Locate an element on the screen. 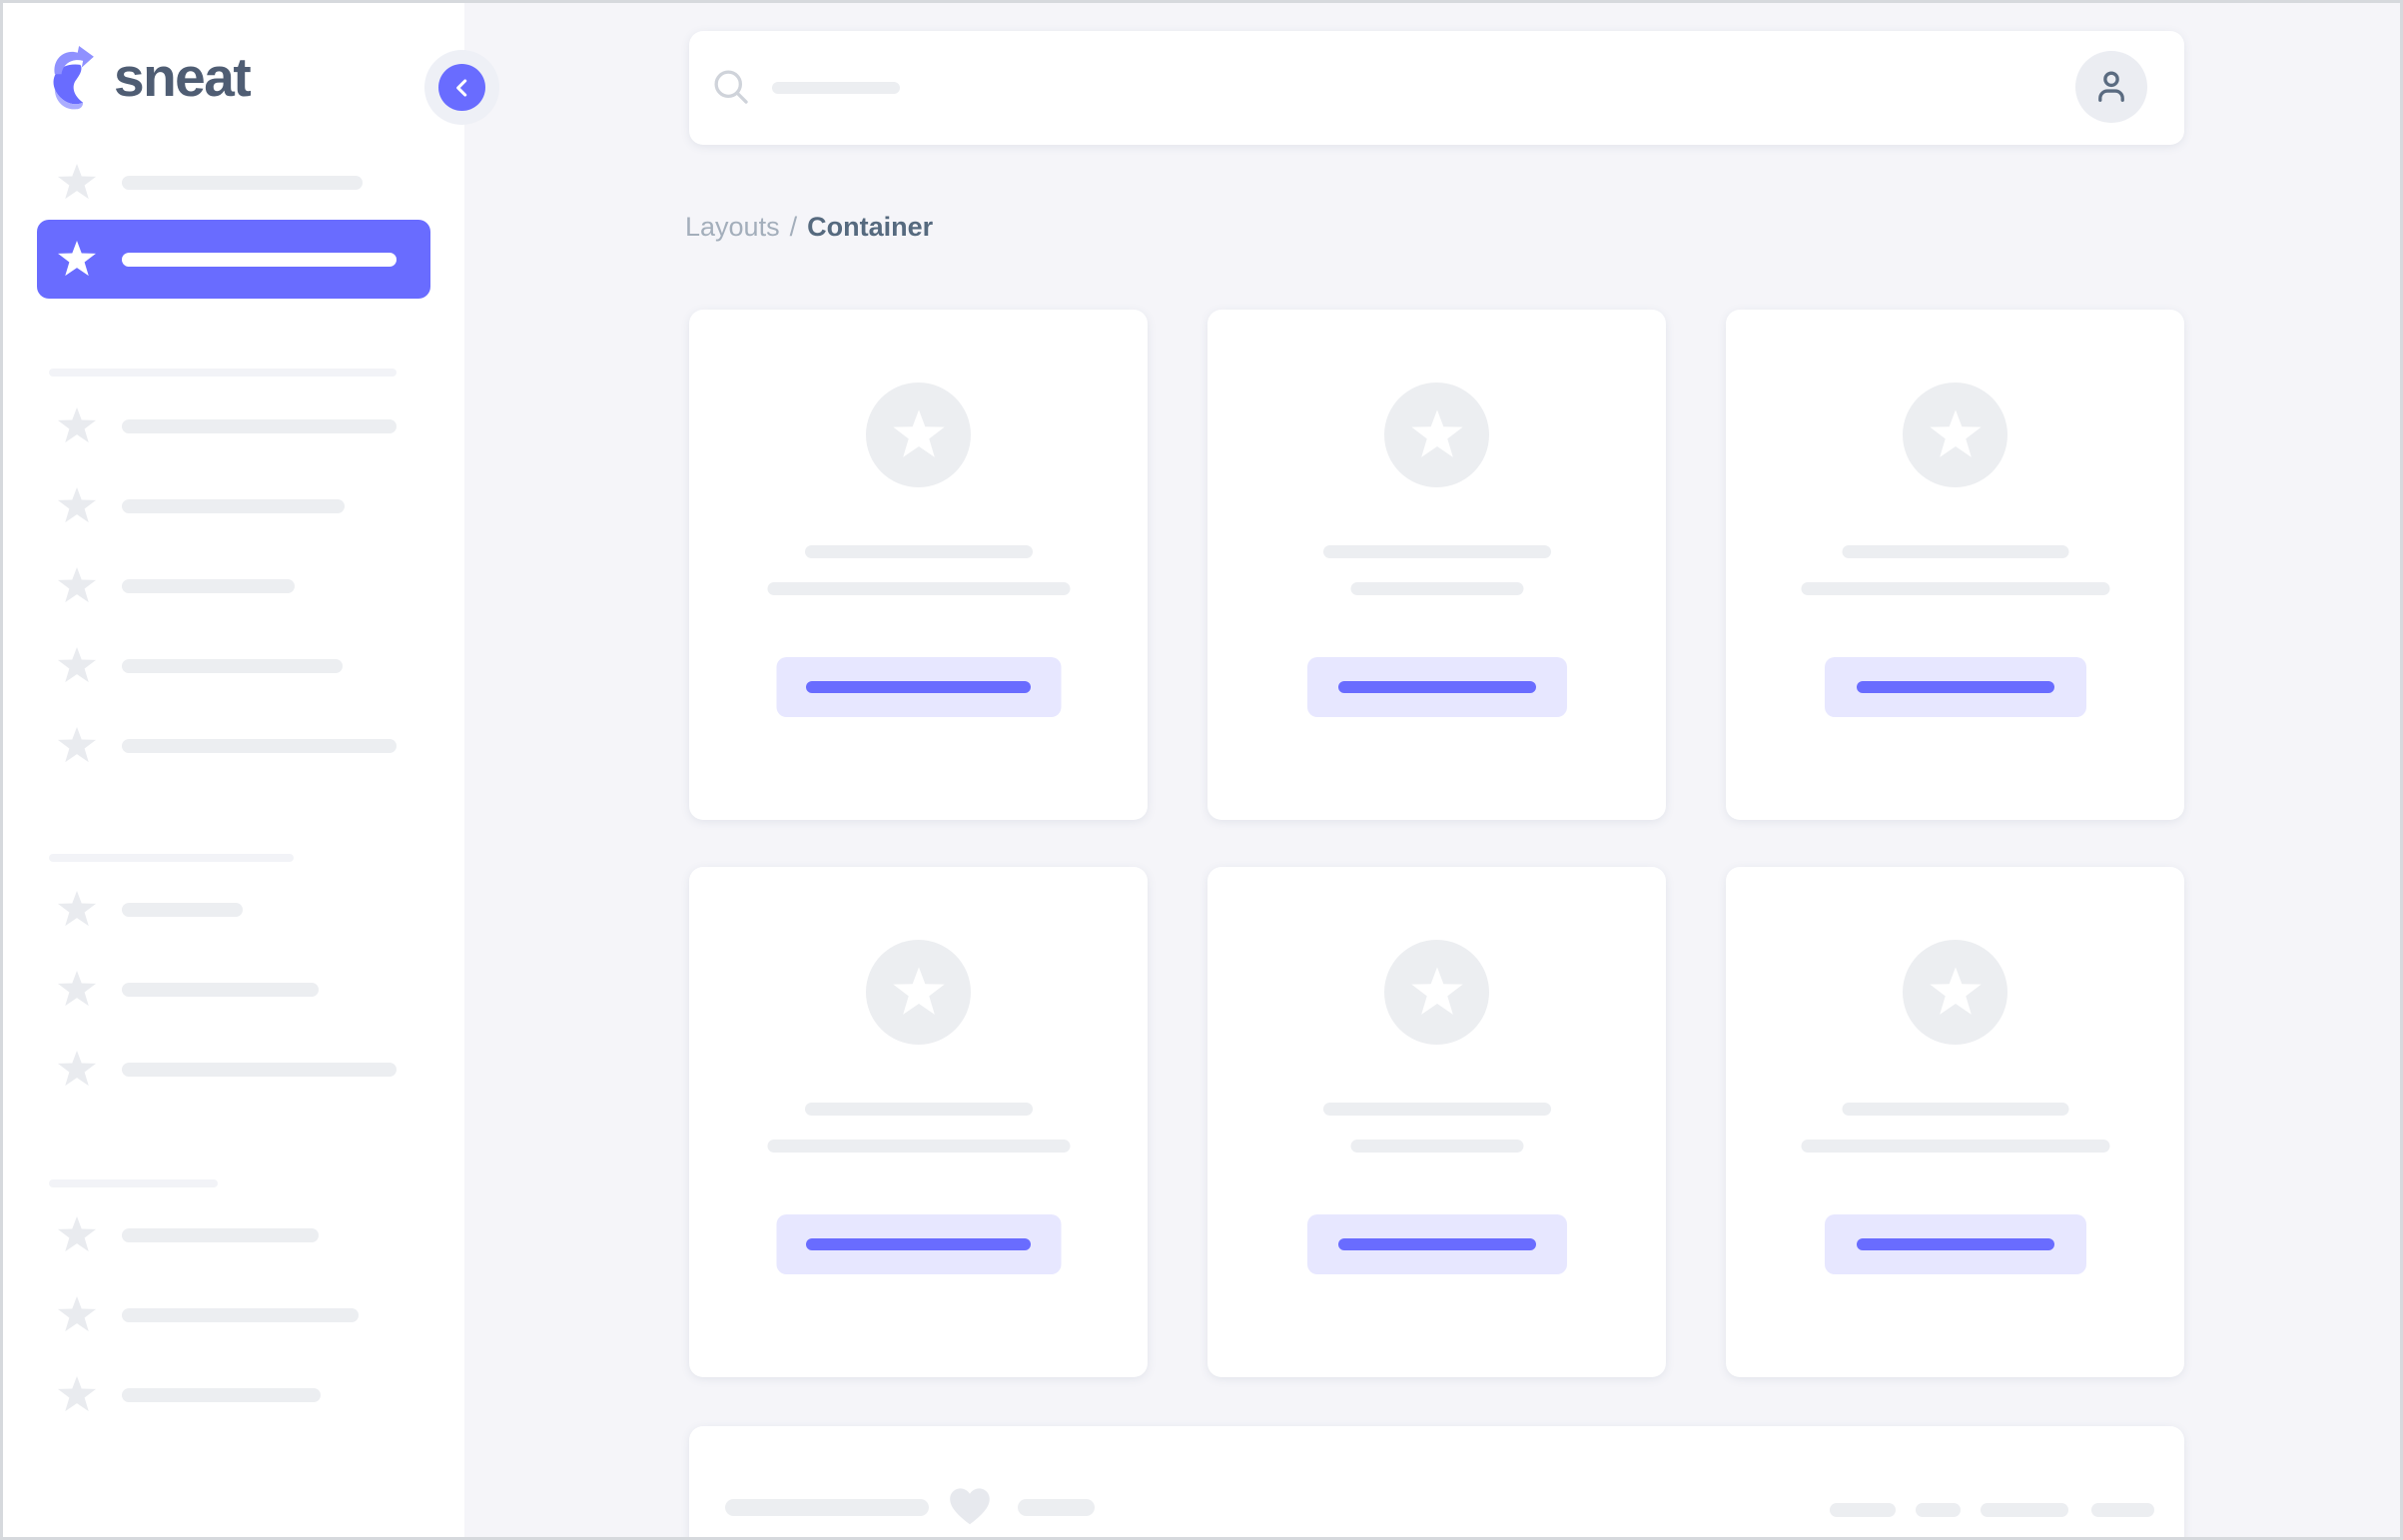 Image resolution: width=2403 pixels, height=1540 pixels. sidebar-item-active is located at coordinates (233, 259).